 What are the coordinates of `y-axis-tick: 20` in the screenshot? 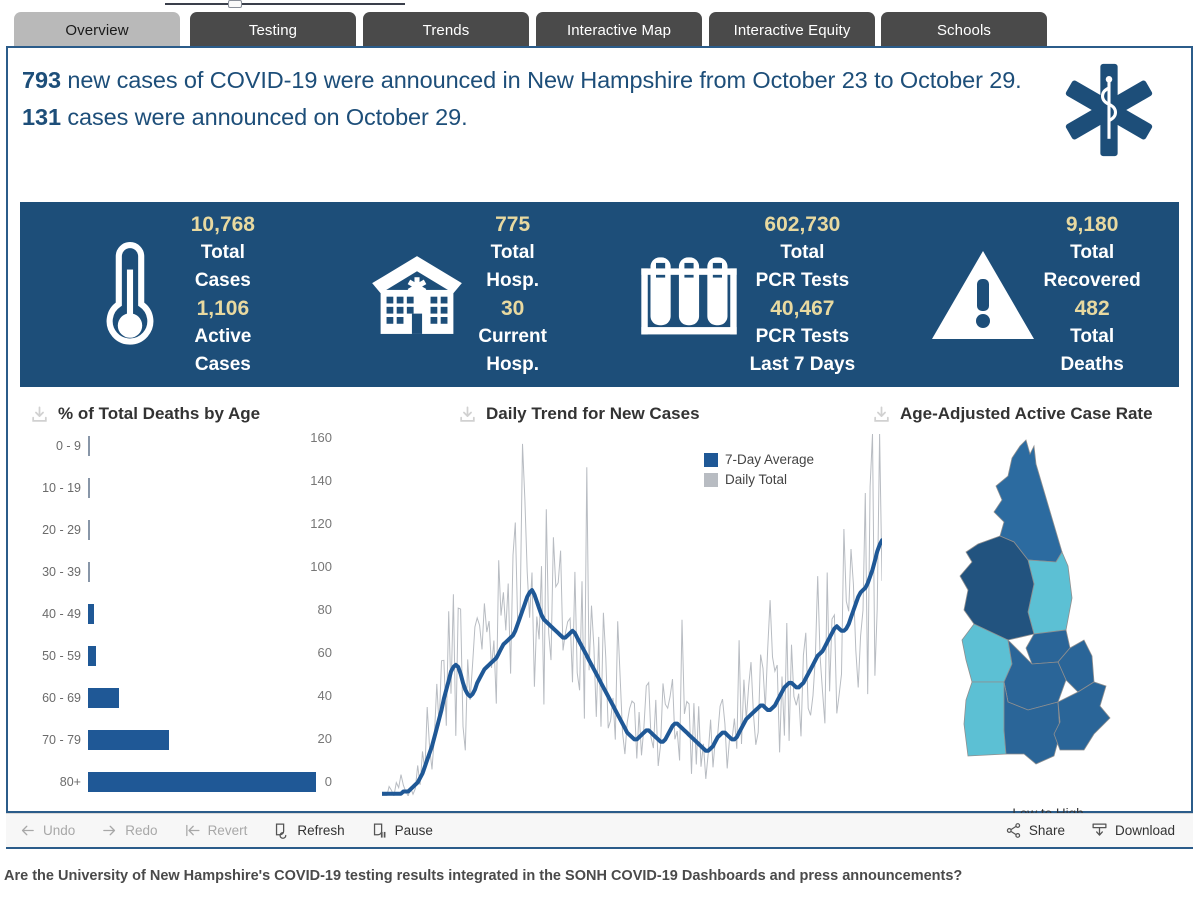 It's located at (324, 738).